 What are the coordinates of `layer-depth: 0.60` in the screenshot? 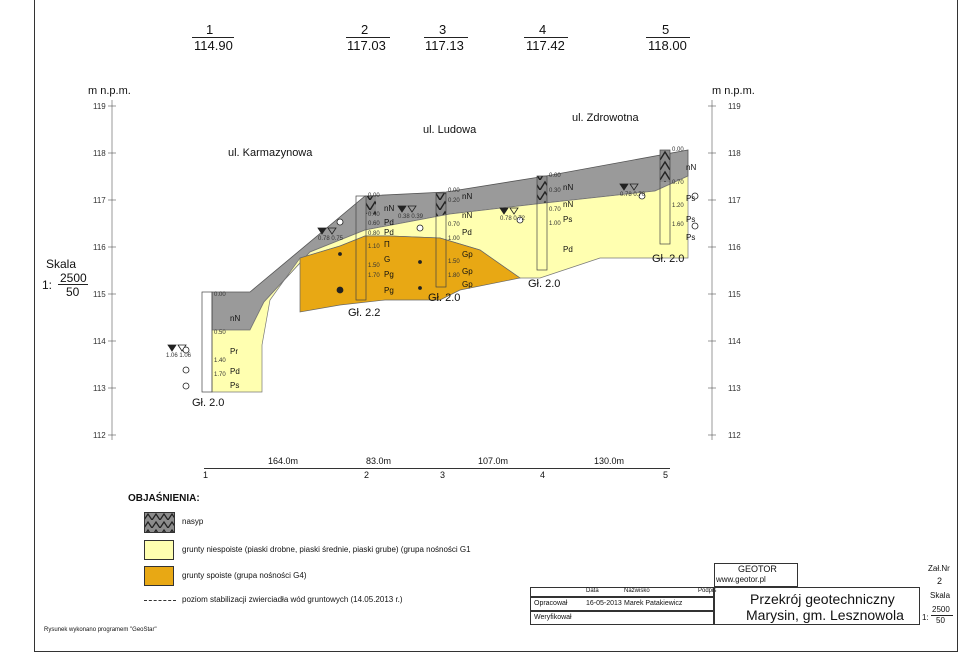 It's located at (374, 224).